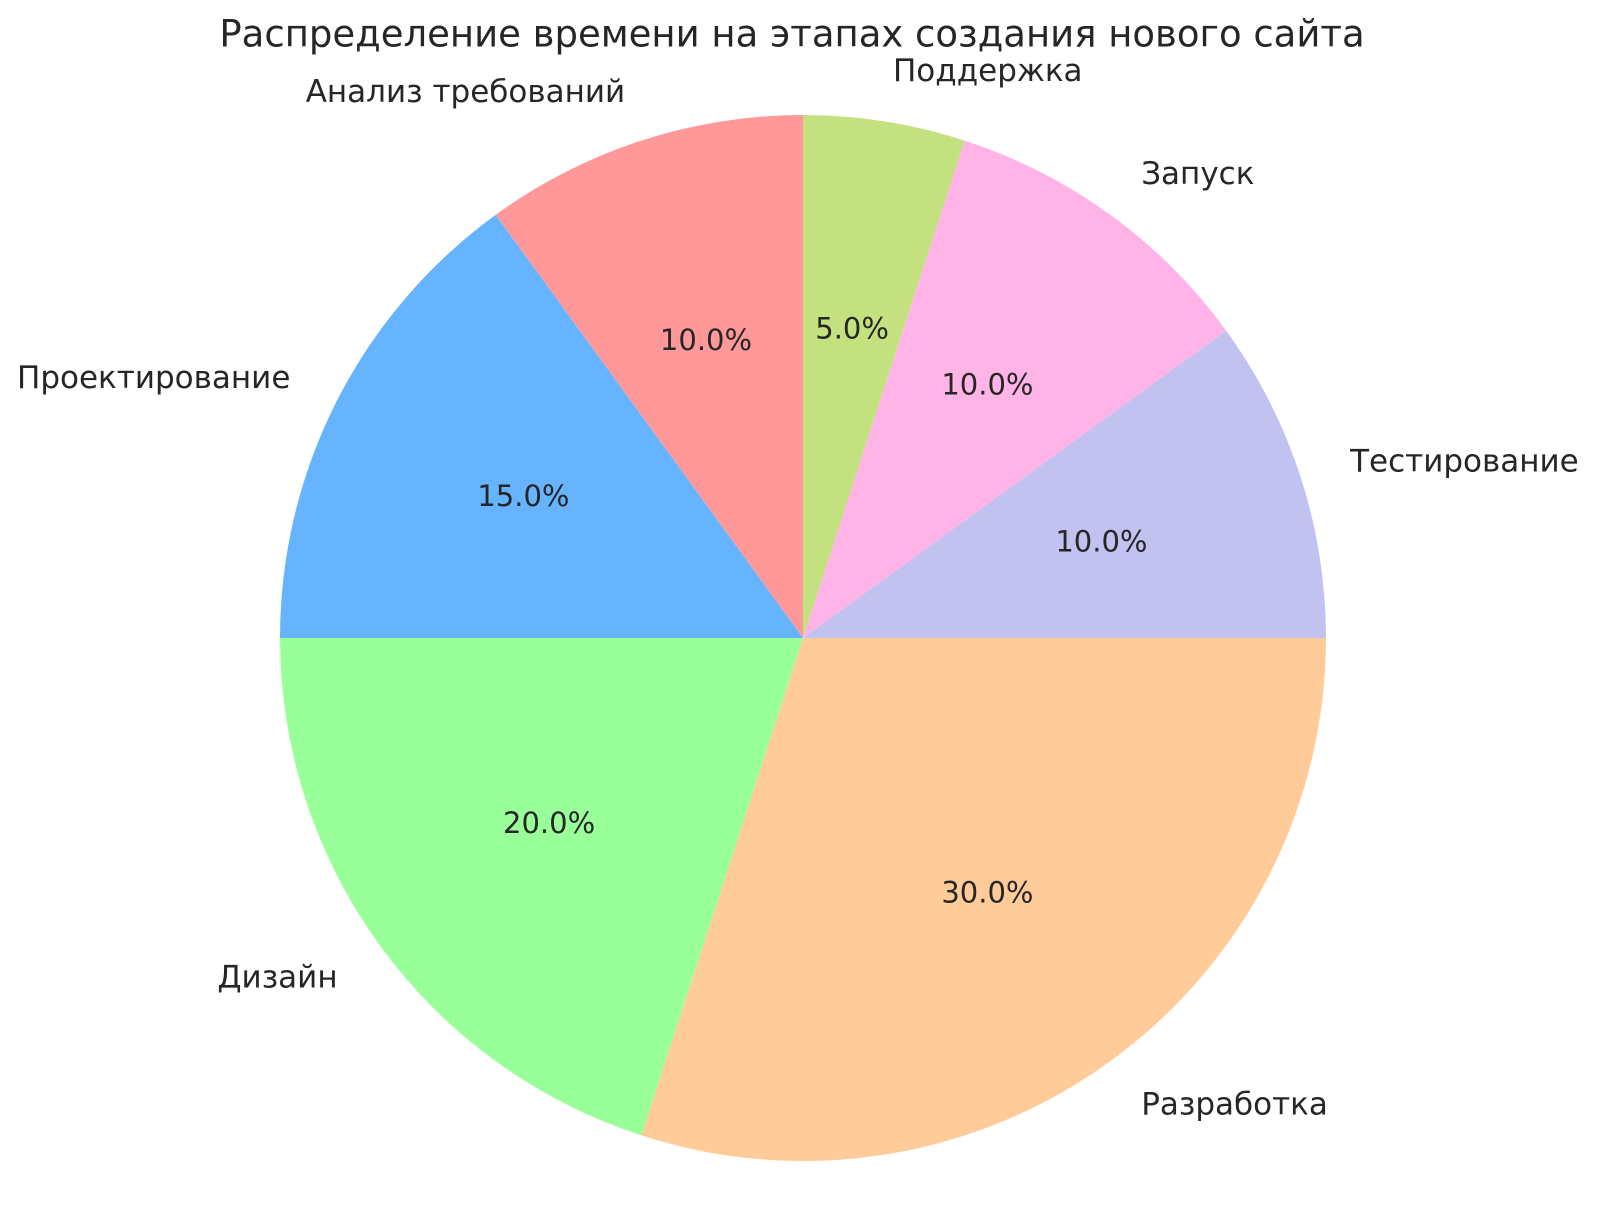  What do you see at coordinates (277, 977) in the screenshot?
I see `slice-label-3: Дизайн` at bounding box center [277, 977].